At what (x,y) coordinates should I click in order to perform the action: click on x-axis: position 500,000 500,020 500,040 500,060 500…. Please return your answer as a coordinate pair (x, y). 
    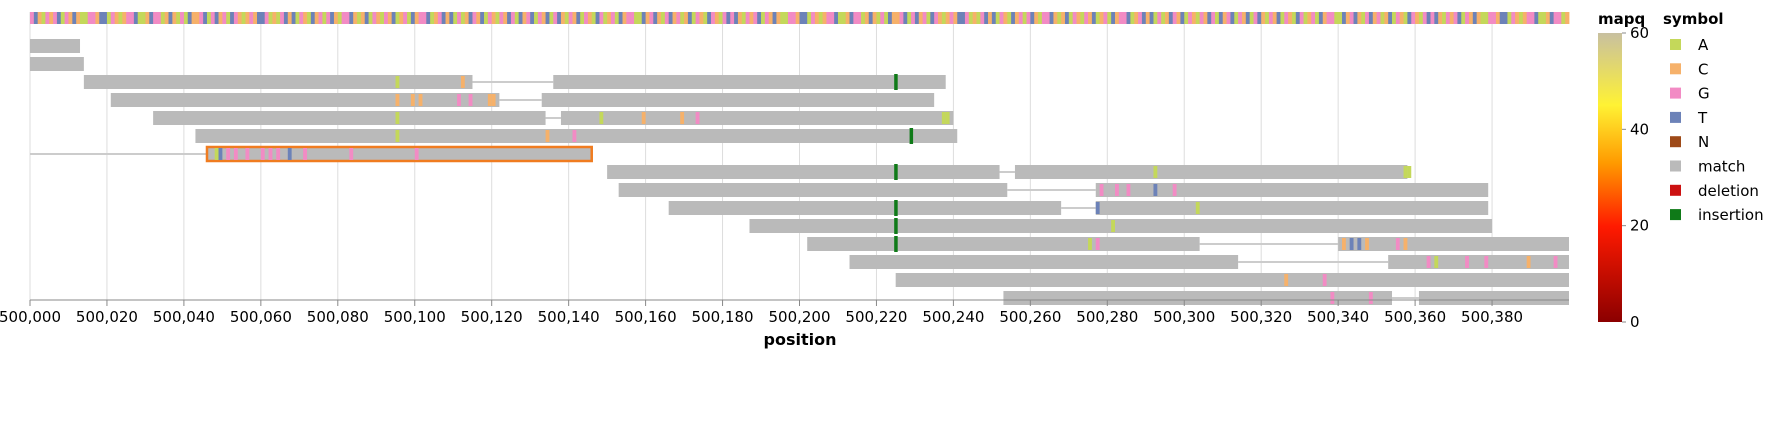
    Looking at the image, I should click on (784, 324).